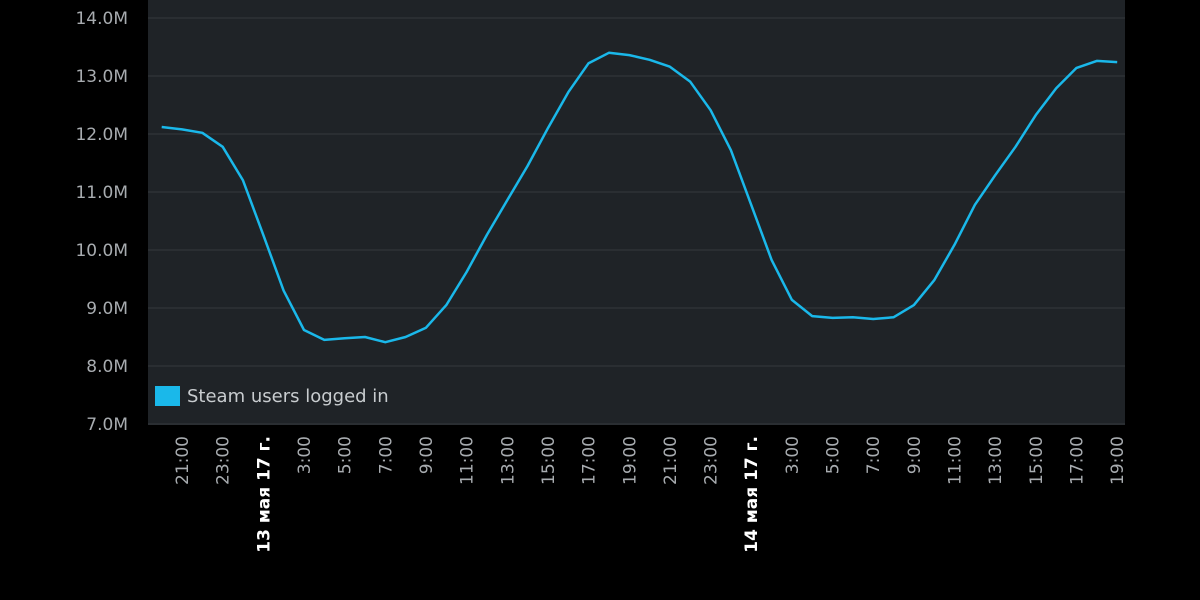 This screenshot has height=600, width=1200. I want to click on y-tick-label: 11.0M, so click(101, 193).